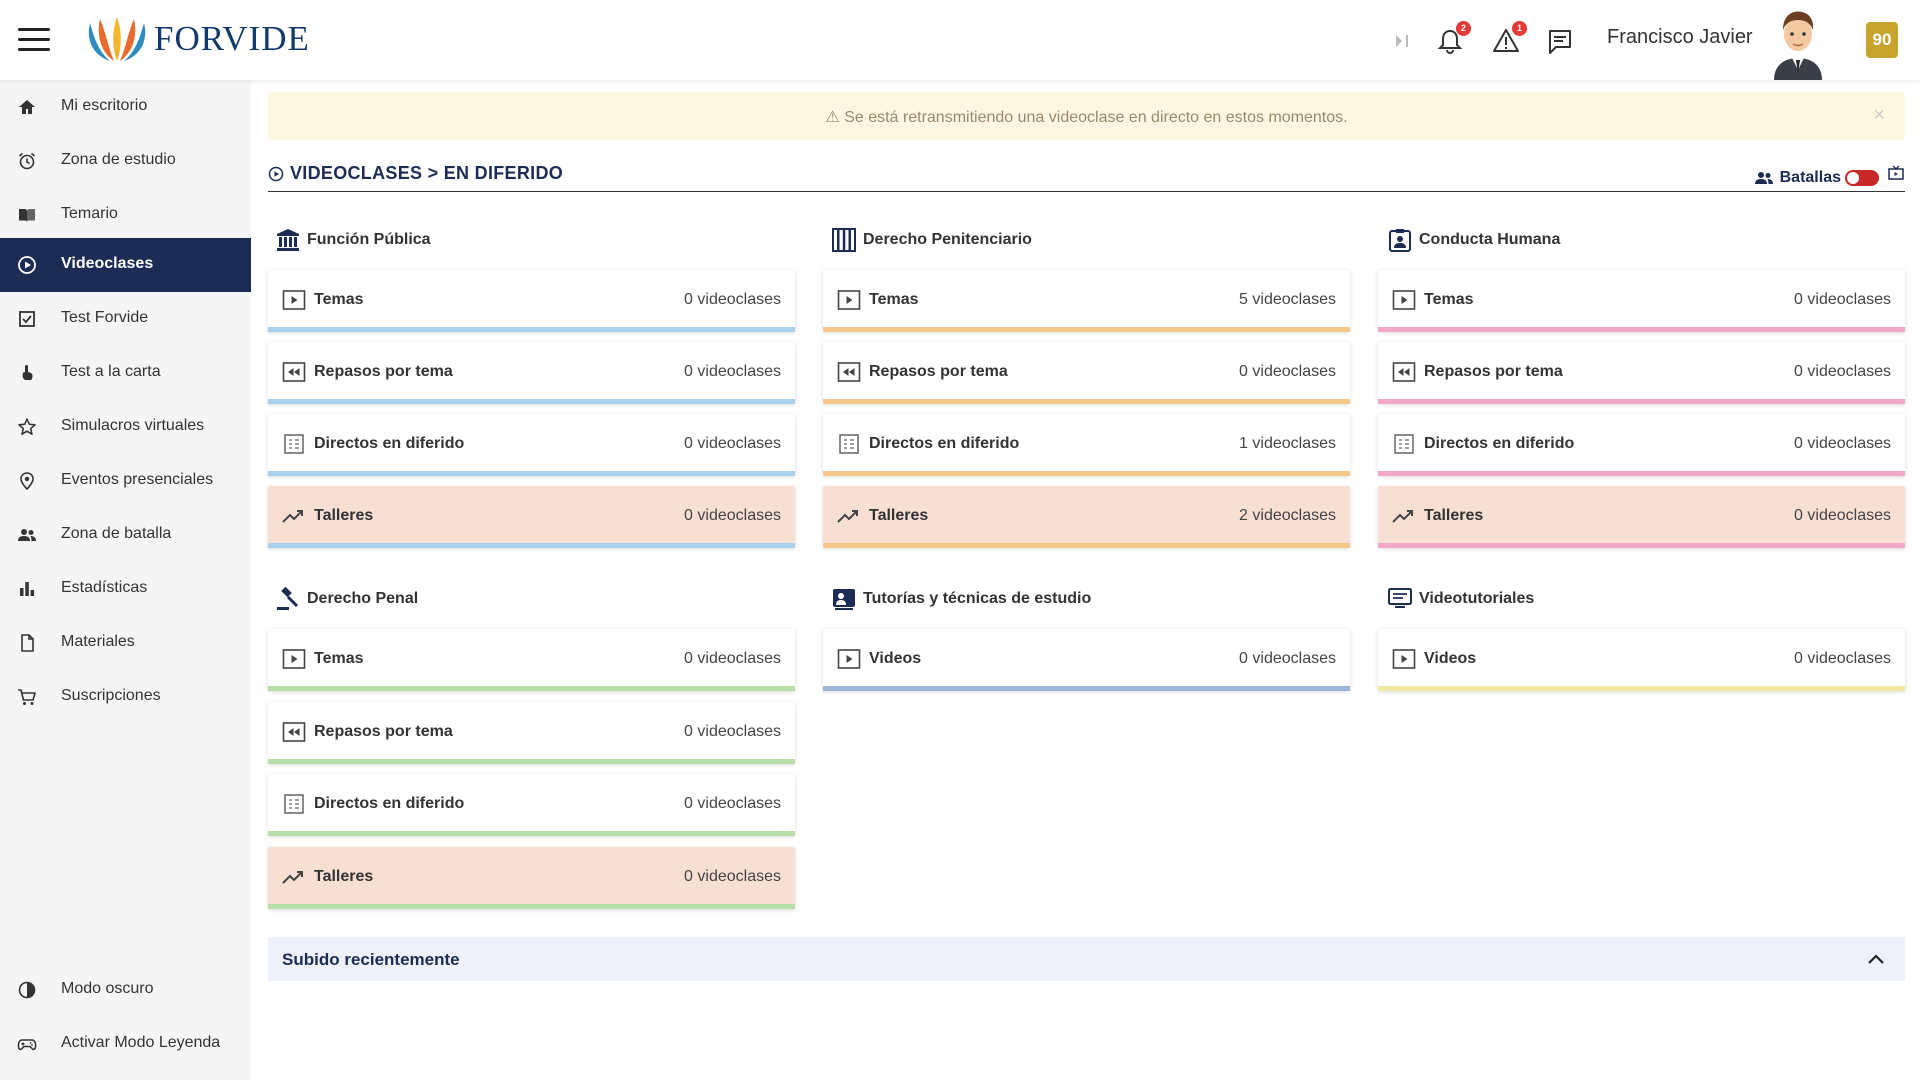  What do you see at coordinates (844, 599) in the screenshot?
I see `tutor-icon` at bounding box center [844, 599].